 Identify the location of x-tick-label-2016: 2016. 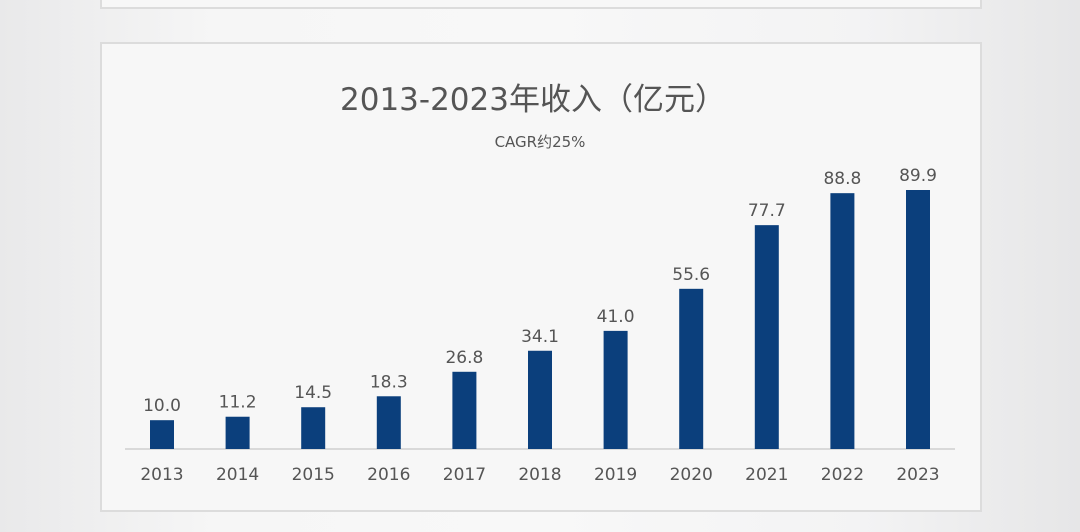
(388, 475).